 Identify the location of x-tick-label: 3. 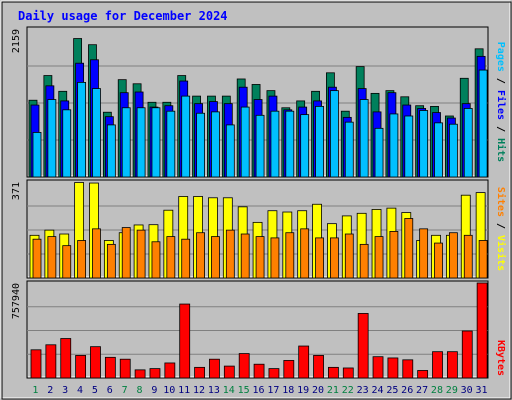
(65, 390).